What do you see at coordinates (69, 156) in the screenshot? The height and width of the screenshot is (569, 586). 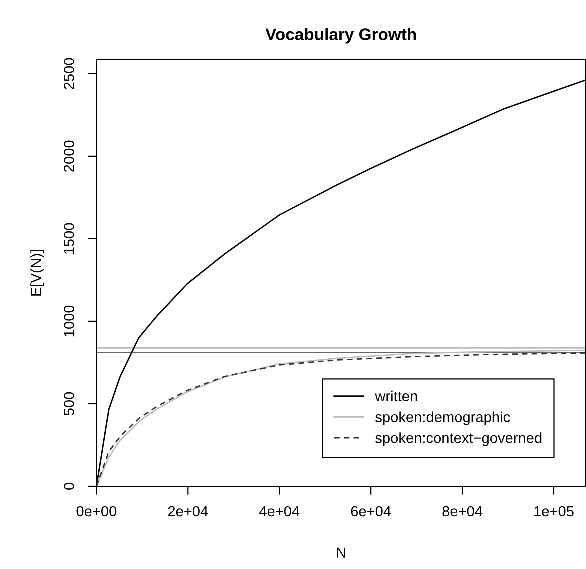 I see `y-tick-label: 2000` at bounding box center [69, 156].